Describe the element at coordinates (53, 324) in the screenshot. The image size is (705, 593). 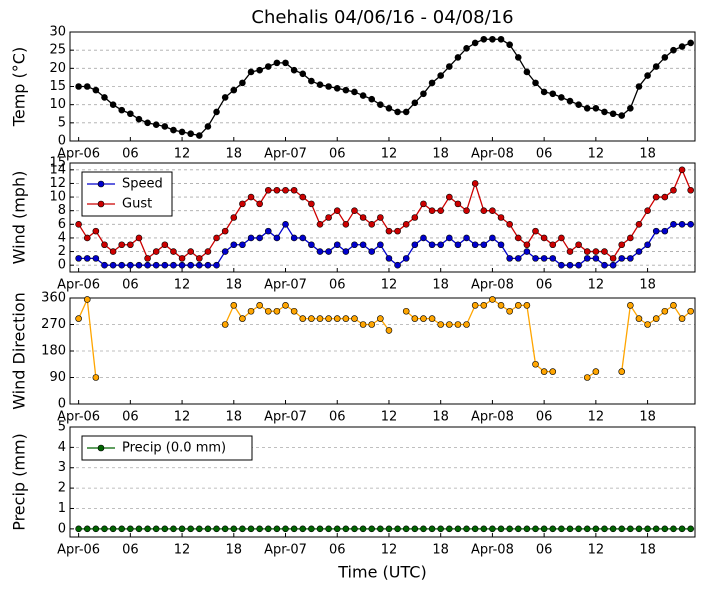
I see `y-tick-label: 270` at that location.